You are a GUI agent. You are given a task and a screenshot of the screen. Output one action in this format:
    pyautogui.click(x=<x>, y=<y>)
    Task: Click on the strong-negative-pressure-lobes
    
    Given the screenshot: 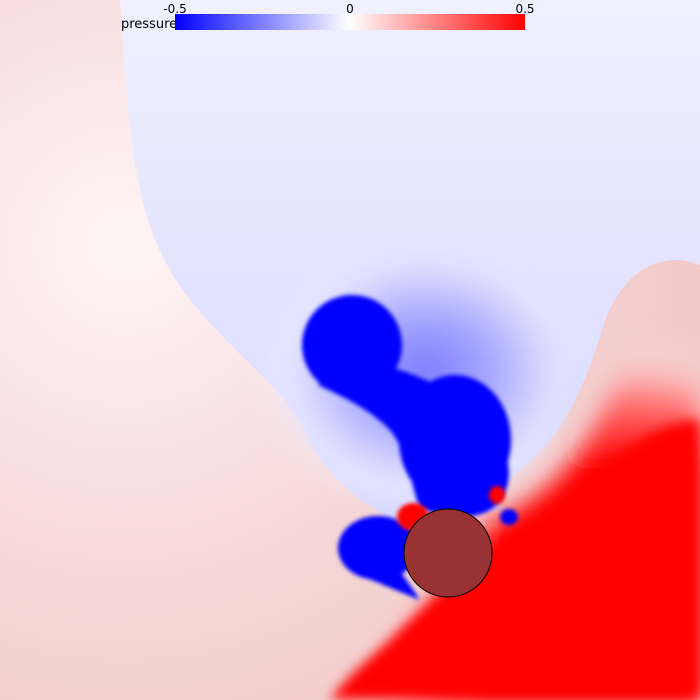 What is the action you would take?
    pyautogui.click(x=406, y=447)
    